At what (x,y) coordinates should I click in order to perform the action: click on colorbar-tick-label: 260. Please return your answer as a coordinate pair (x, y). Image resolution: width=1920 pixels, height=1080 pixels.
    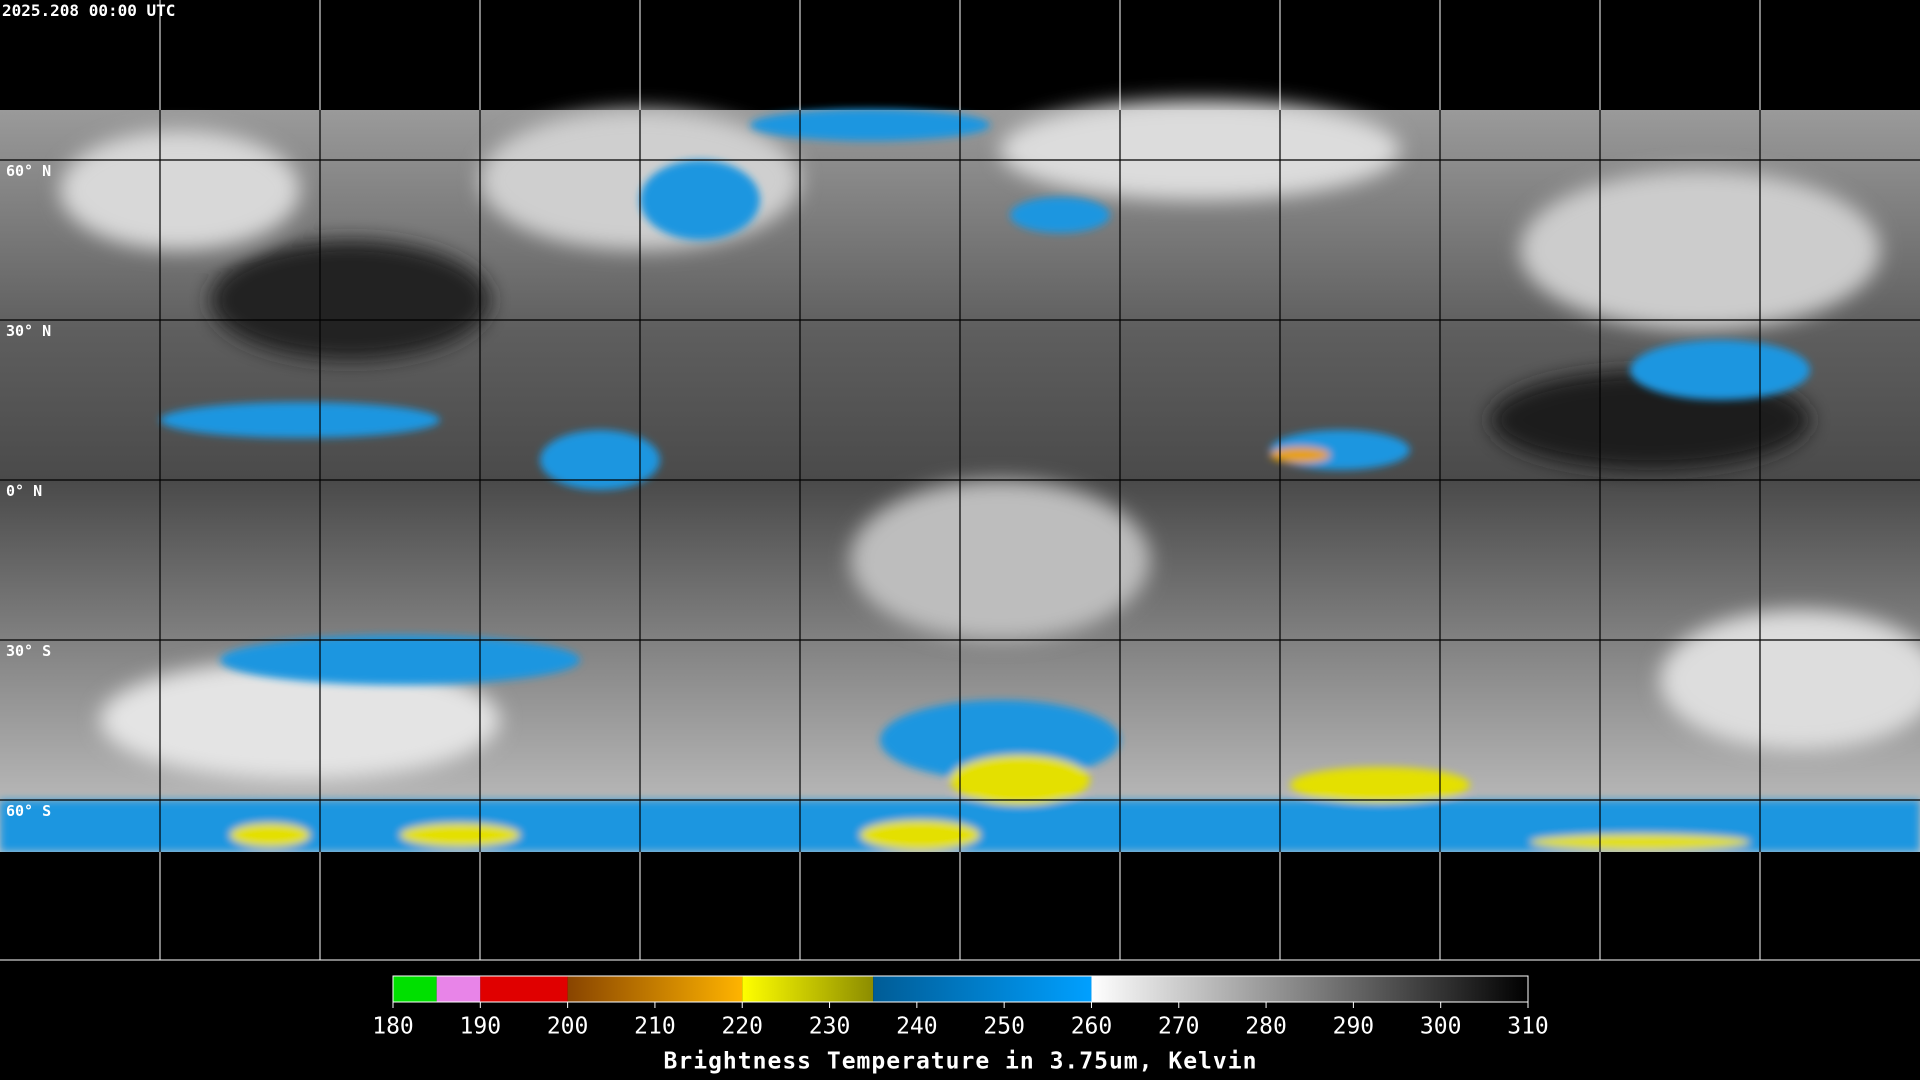
    Looking at the image, I should click on (1092, 1027).